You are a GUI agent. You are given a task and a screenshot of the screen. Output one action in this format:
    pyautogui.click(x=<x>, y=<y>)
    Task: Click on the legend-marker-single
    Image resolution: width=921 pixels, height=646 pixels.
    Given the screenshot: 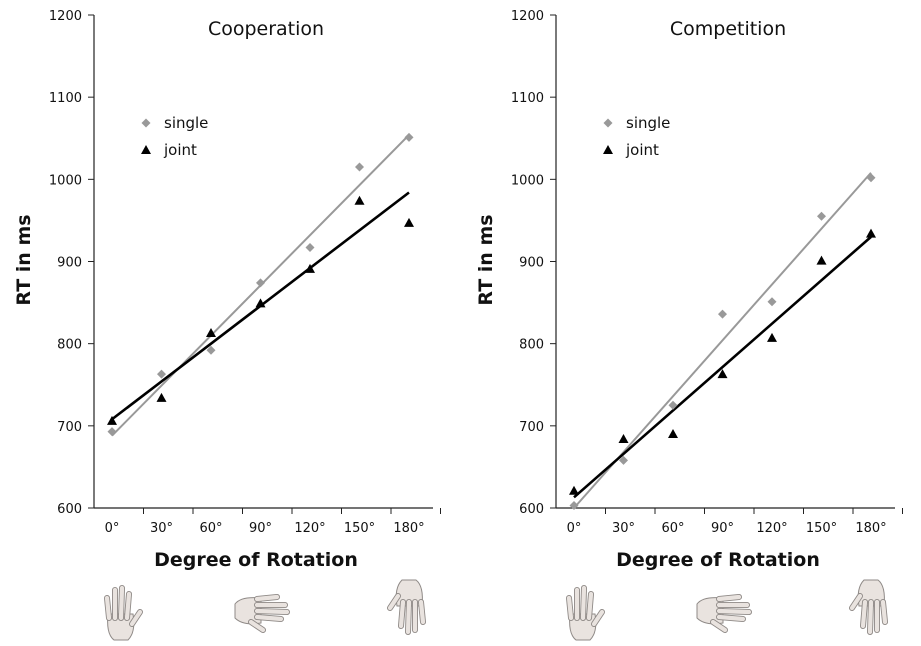 What is the action you would take?
    pyautogui.click(x=146, y=123)
    